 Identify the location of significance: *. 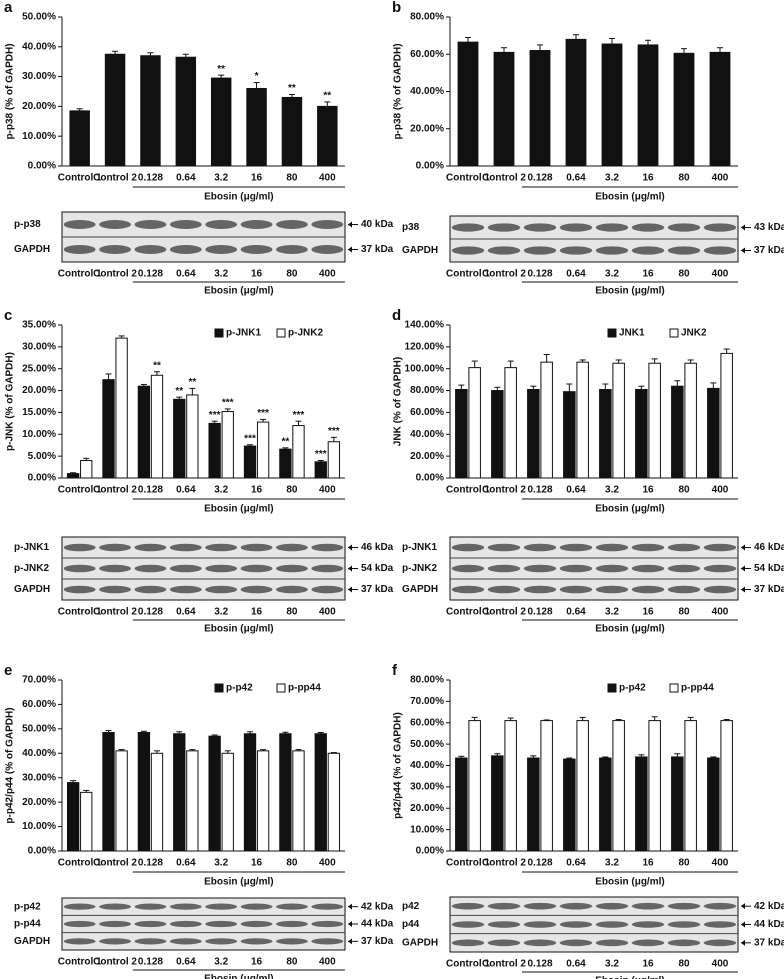
(257, 76).